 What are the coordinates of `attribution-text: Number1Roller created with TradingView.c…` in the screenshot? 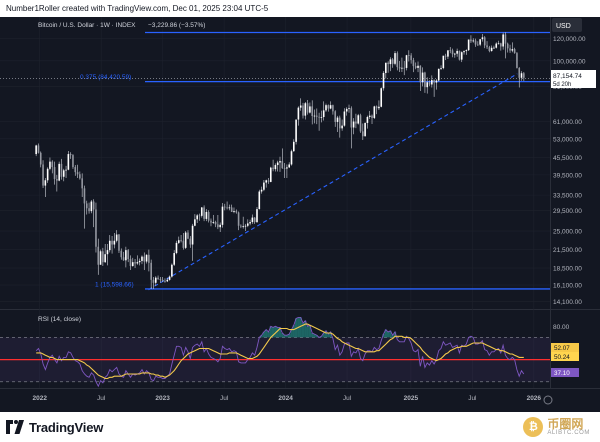 It's located at (137, 8).